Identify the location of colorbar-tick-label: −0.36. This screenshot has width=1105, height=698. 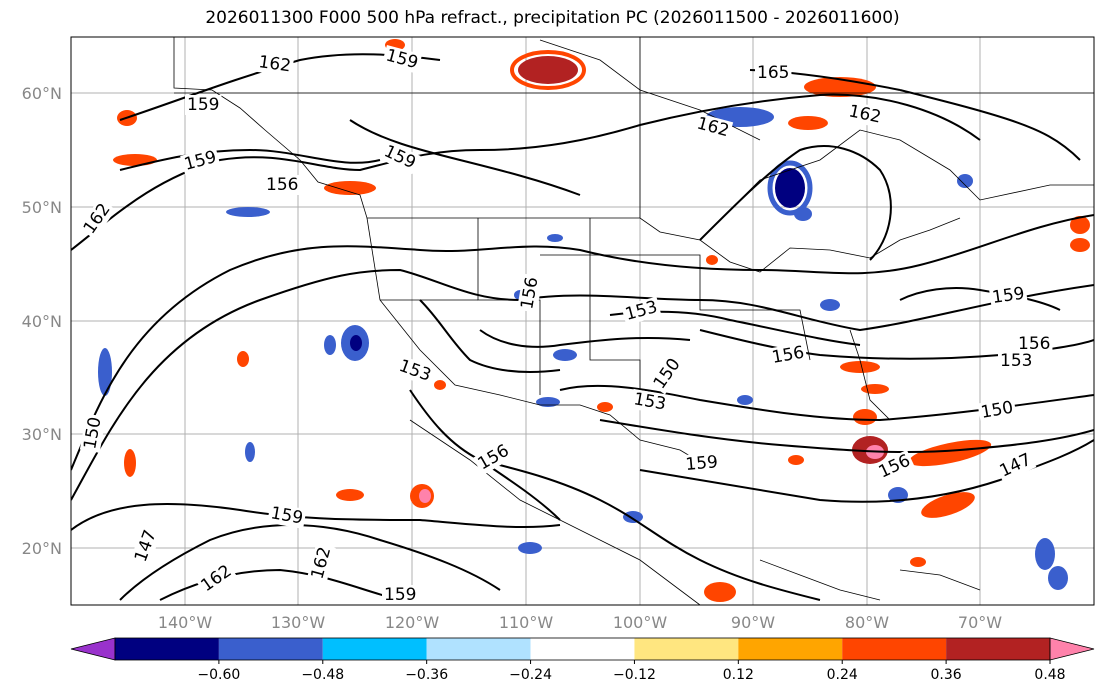
(426, 675).